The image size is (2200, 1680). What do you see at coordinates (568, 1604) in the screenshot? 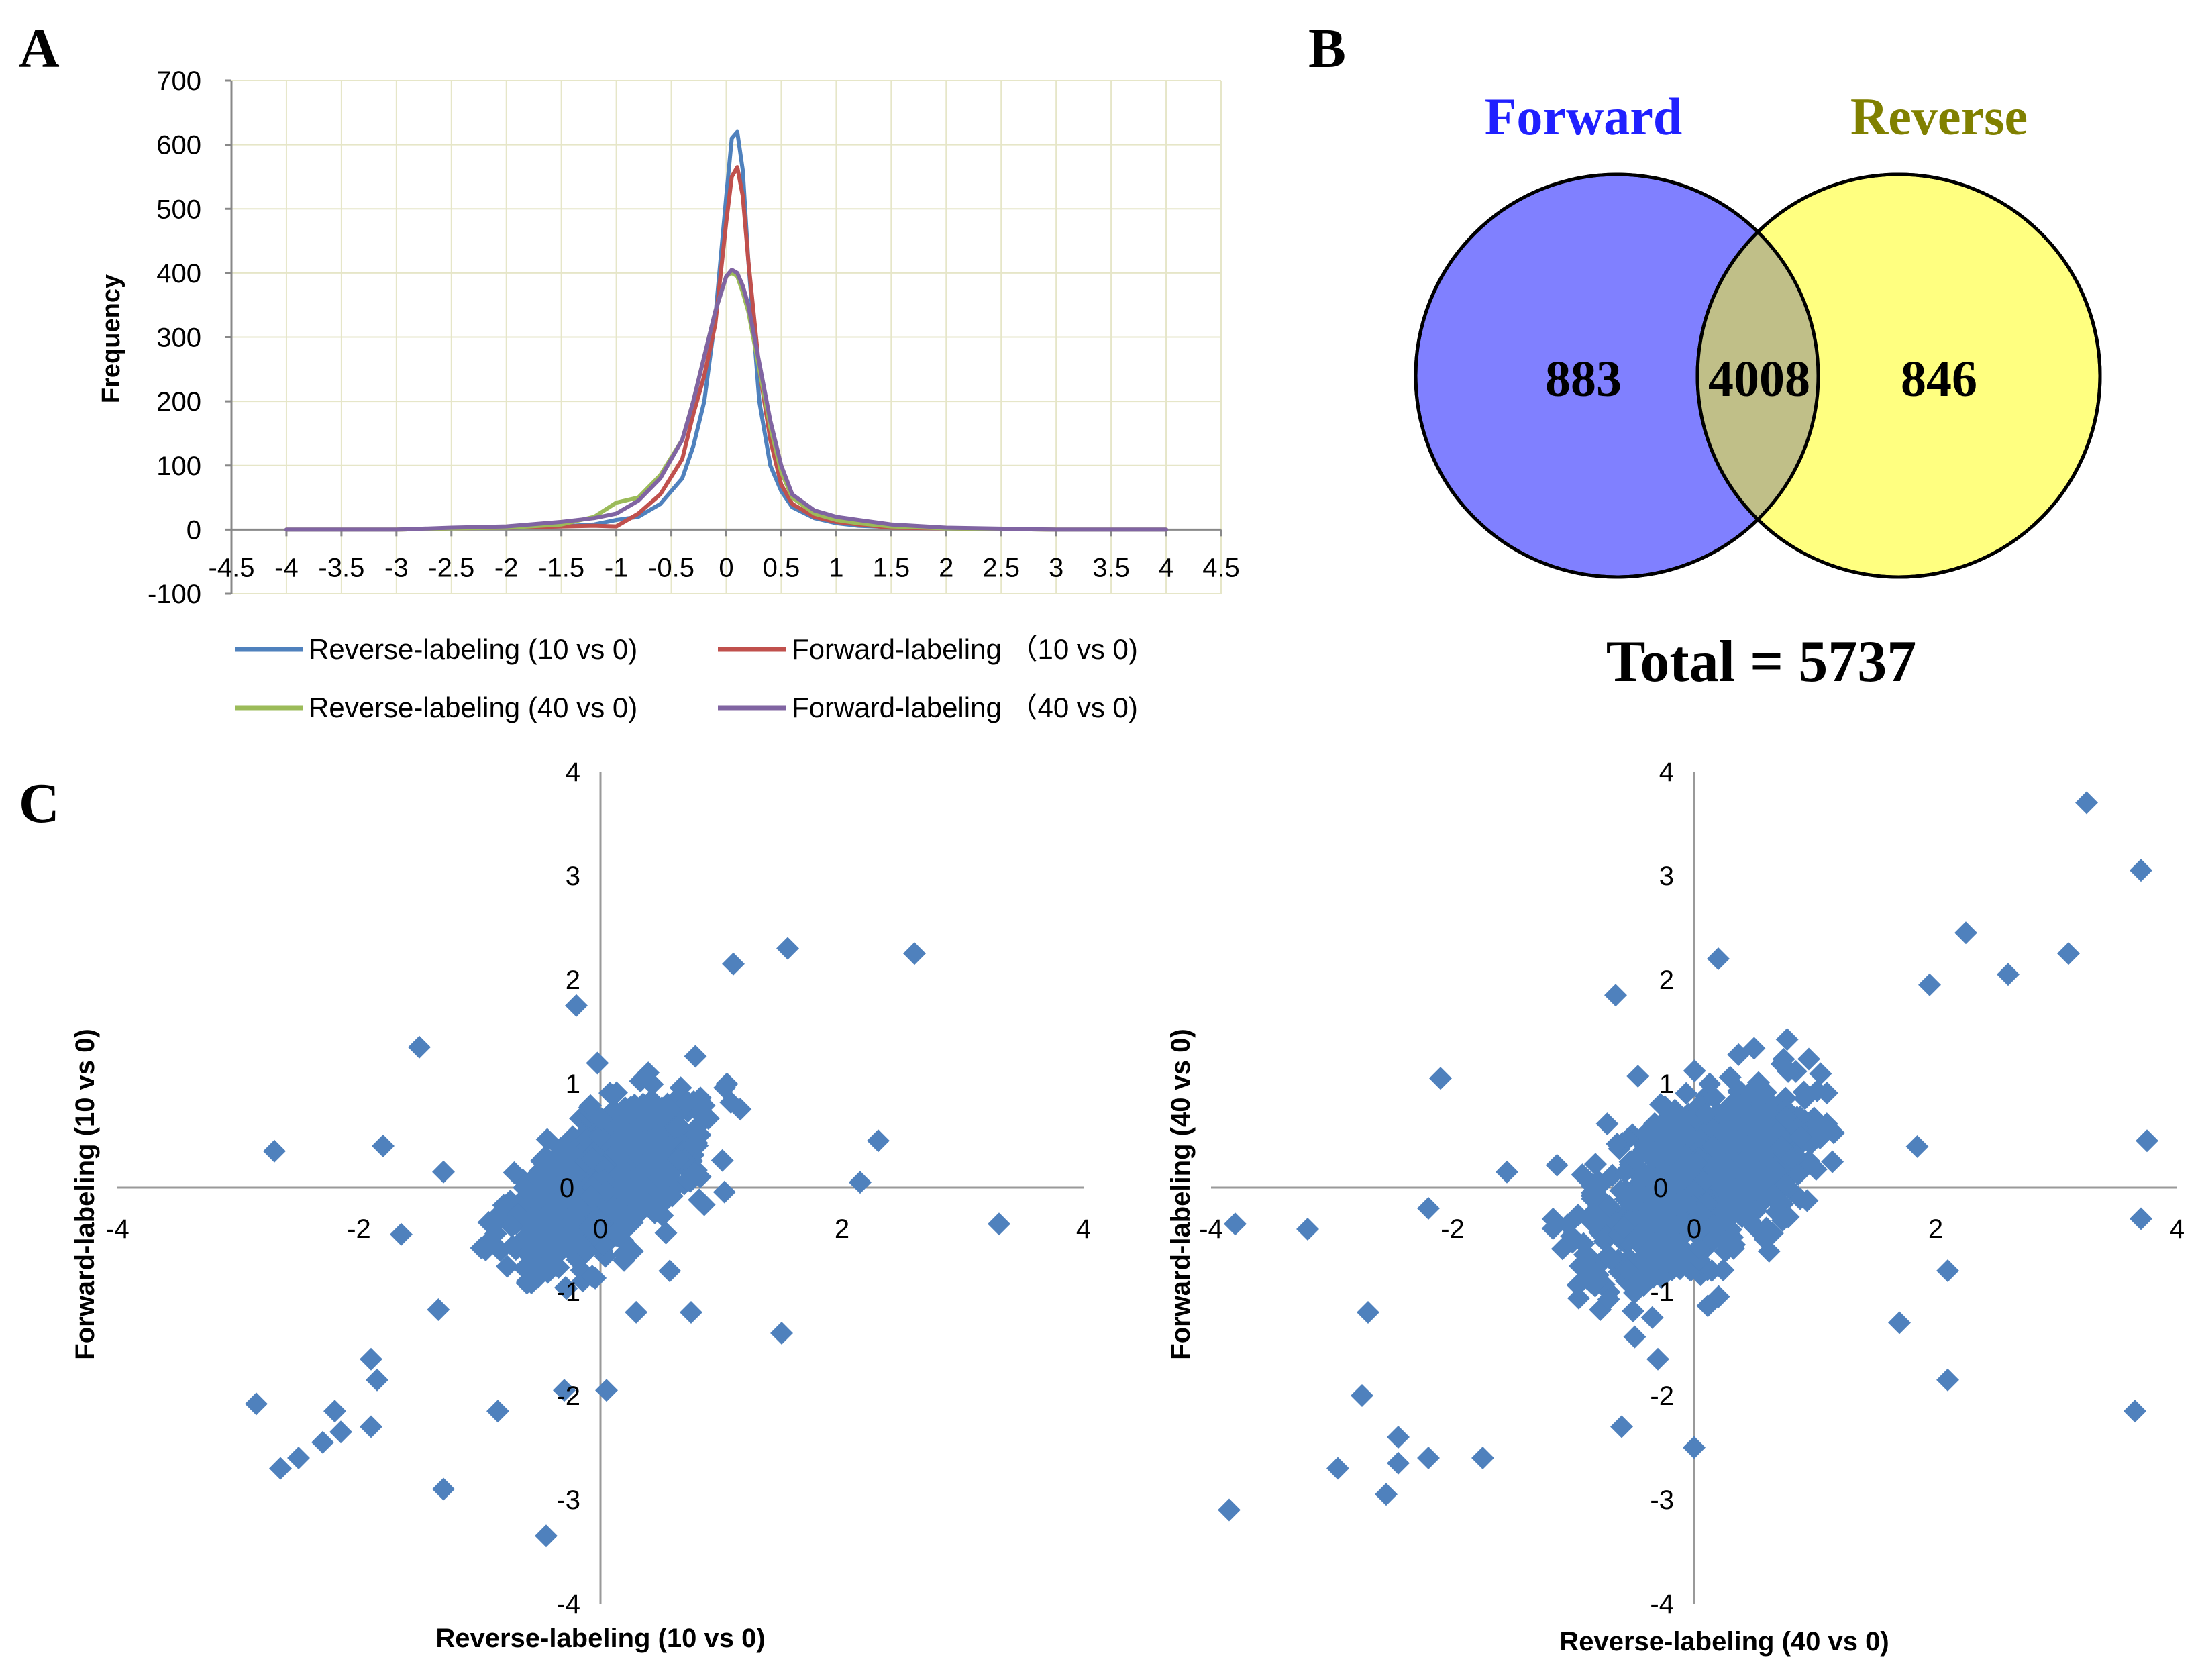
I see `scatter-10-y-tick-label: -4` at bounding box center [568, 1604].